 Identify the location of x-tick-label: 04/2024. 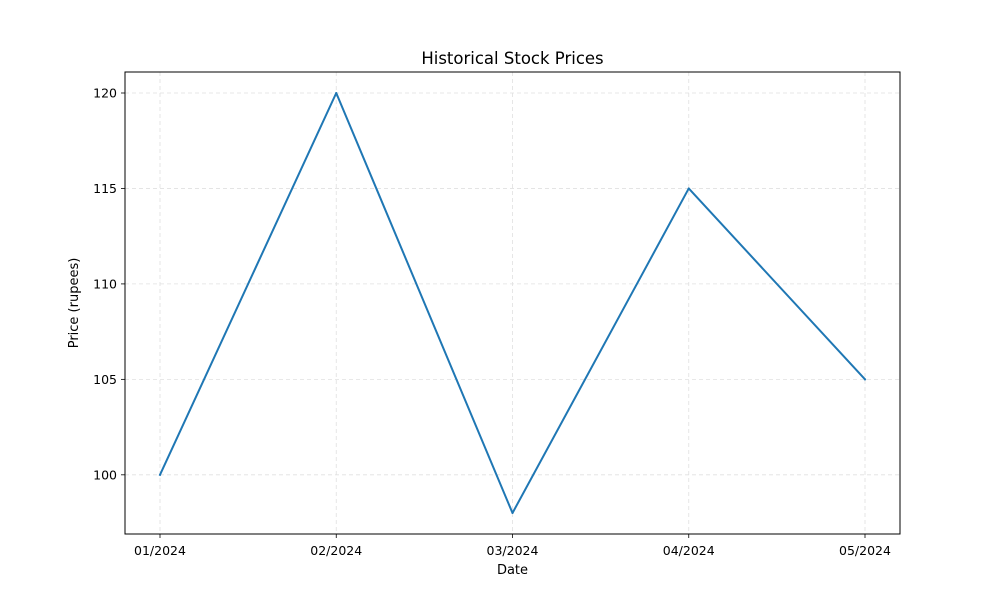
(689, 550).